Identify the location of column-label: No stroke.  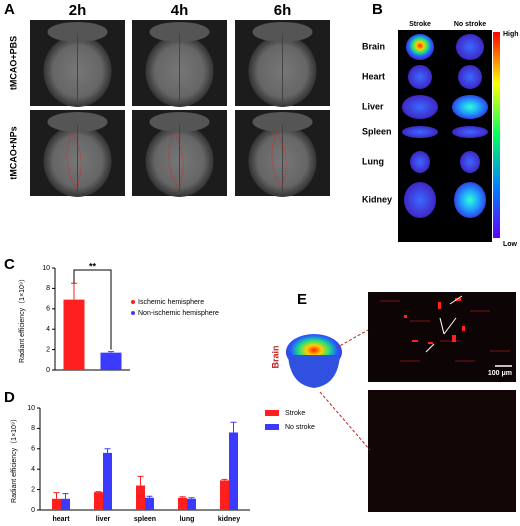
(470, 24).